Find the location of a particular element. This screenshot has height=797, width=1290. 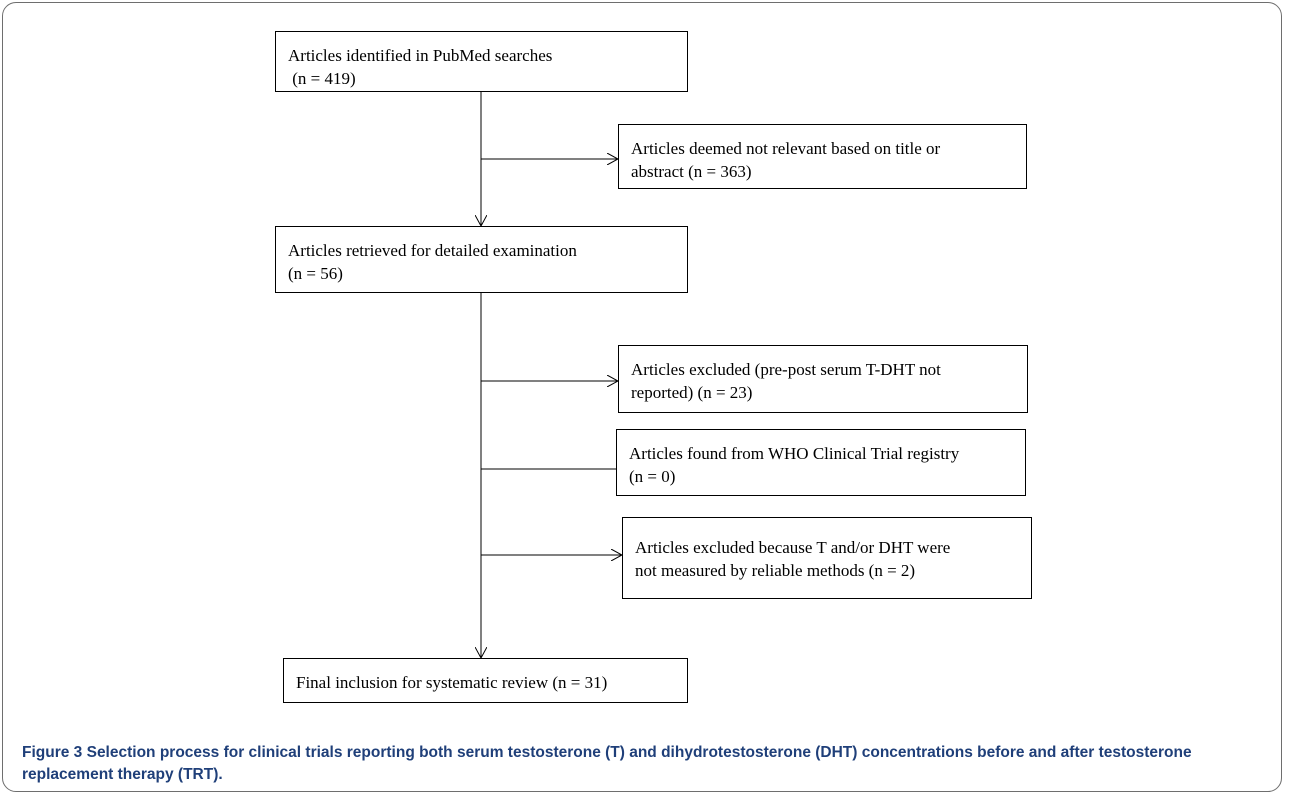

box-retrieved-line2: (n = 56) is located at coordinates (315, 273).